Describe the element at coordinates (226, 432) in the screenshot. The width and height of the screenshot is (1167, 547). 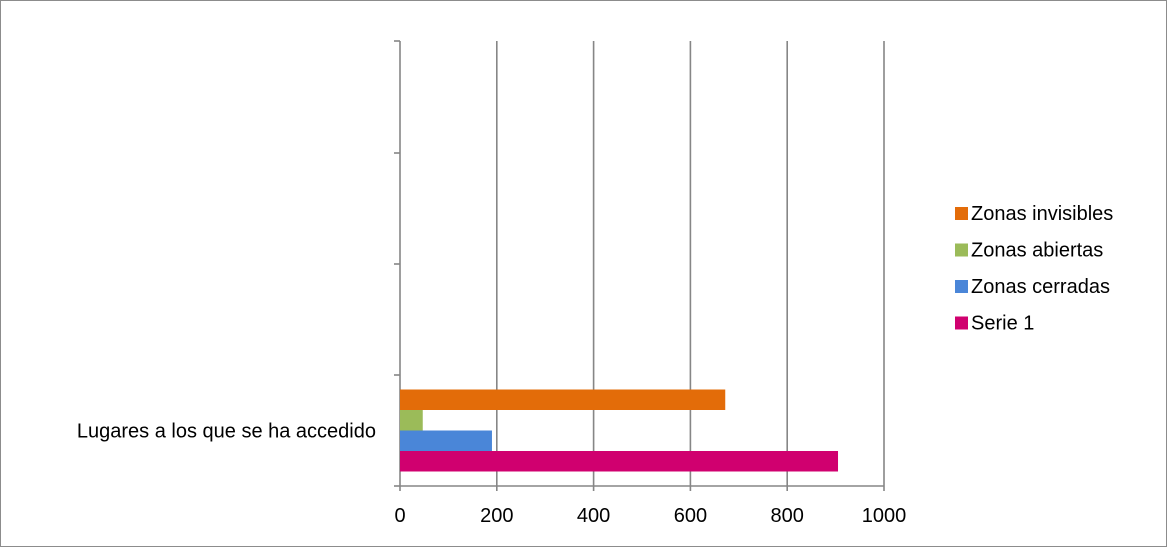
I see `category-label: Lugares a los que se ha accedido` at that location.